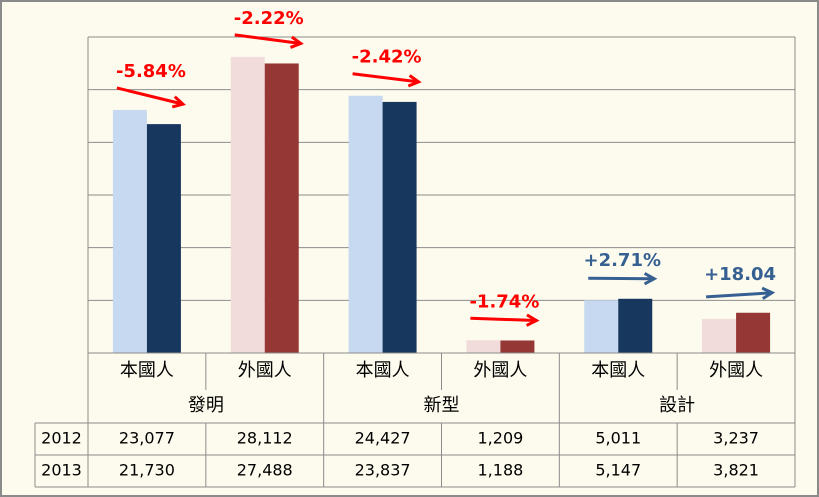  Describe the element at coordinates (618, 470) in the screenshot. I see `table-value: 5,147` at that location.